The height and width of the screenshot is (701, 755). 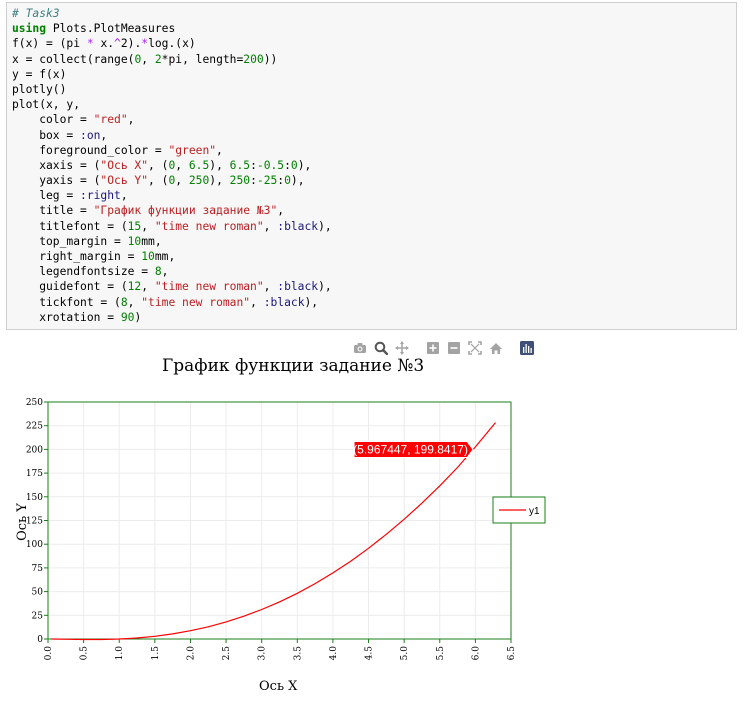 What do you see at coordinates (85, 653) in the screenshot?
I see `x-tick-label: 0.5` at bounding box center [85, 653].